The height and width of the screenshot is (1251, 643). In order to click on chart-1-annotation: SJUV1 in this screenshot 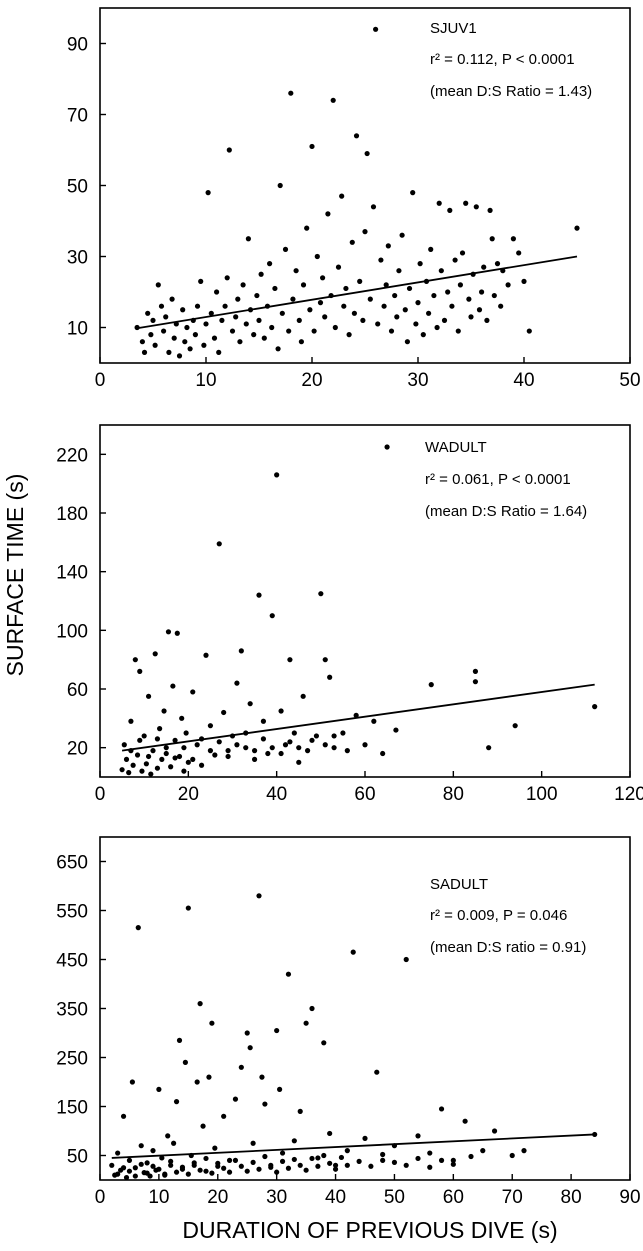, I will do `click(453, 28)`.